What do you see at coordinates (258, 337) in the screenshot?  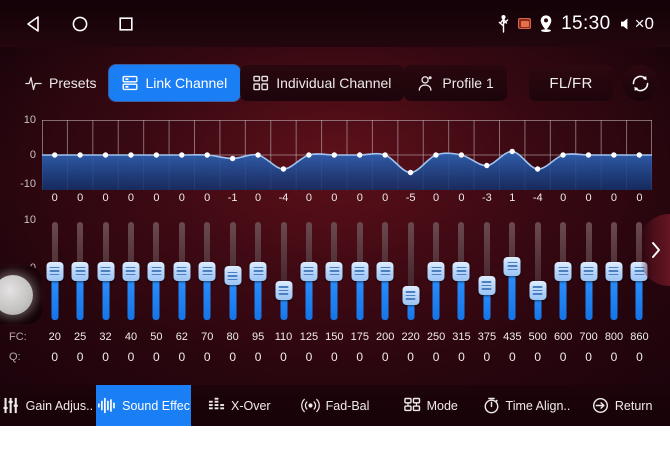 I see `fc-value: 95` at bounding box center [258, 337].